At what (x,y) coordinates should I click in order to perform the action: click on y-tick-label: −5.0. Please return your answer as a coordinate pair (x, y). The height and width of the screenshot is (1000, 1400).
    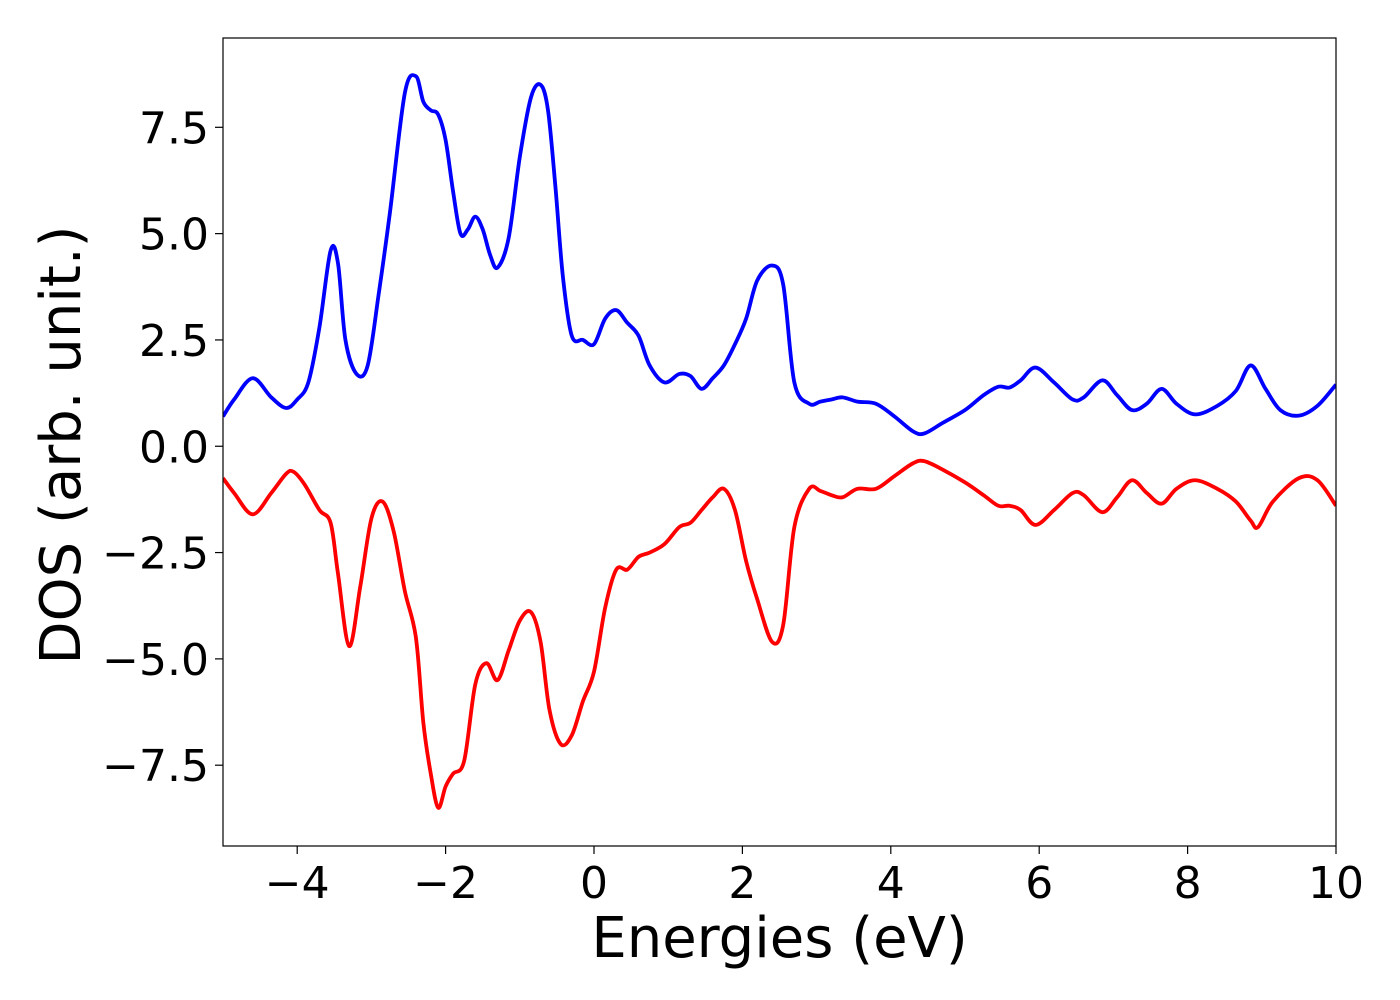
    Looking at the image, I should click on (155, 660).